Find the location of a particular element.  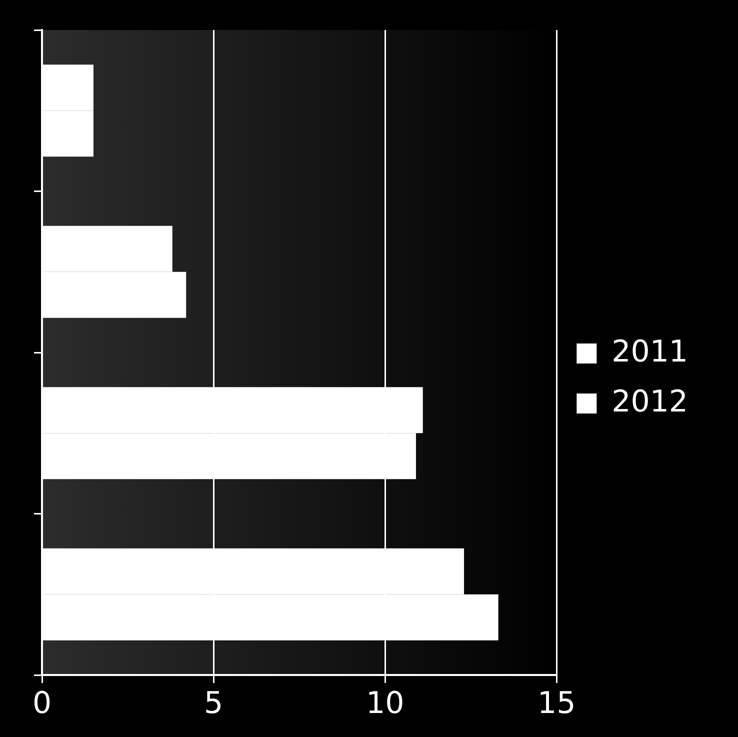

x-tick-label: 15 is located at coordinates (557, 703).